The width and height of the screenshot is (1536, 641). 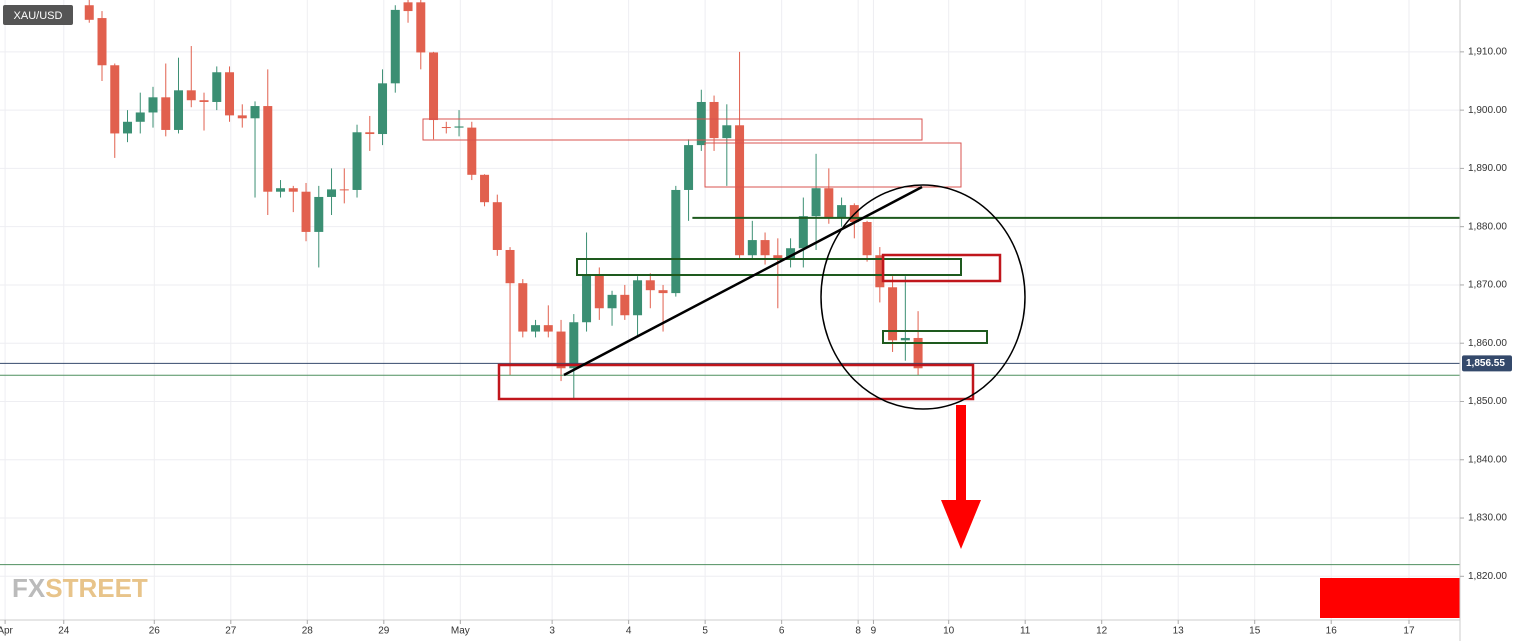 I want to click on x-tick-label: 10, so click(x=949, y=631).